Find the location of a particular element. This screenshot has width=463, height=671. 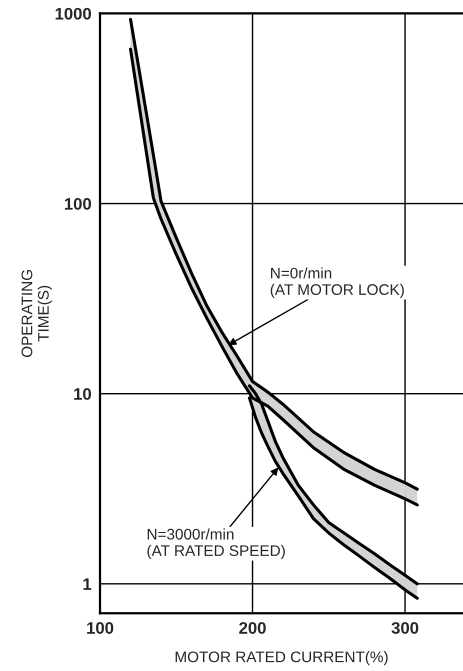

x-tick-label: 200 is located at coordinates (252, 628).